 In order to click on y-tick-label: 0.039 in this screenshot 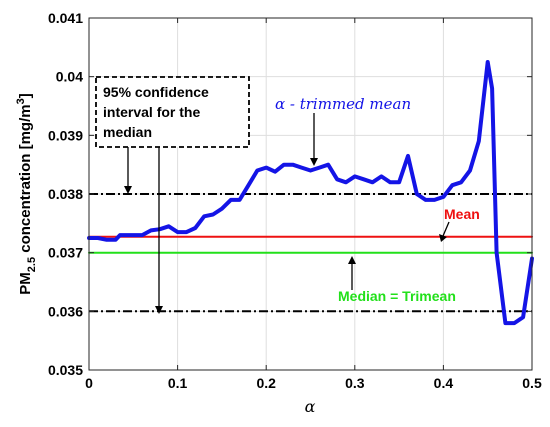, I will do `click(65, 135)`.